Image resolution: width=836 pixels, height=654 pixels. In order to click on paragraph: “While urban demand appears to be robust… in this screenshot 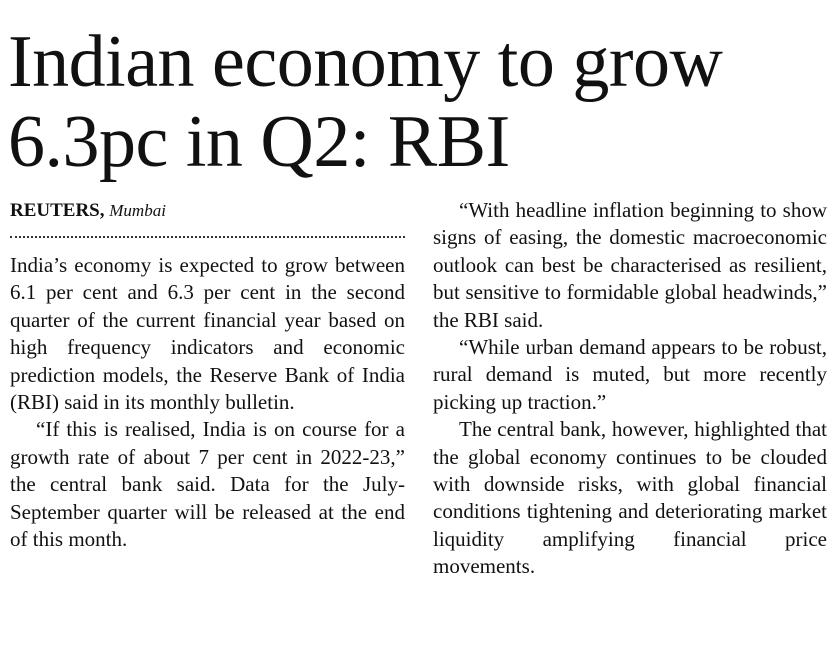, I will do `click(630, 374)`.